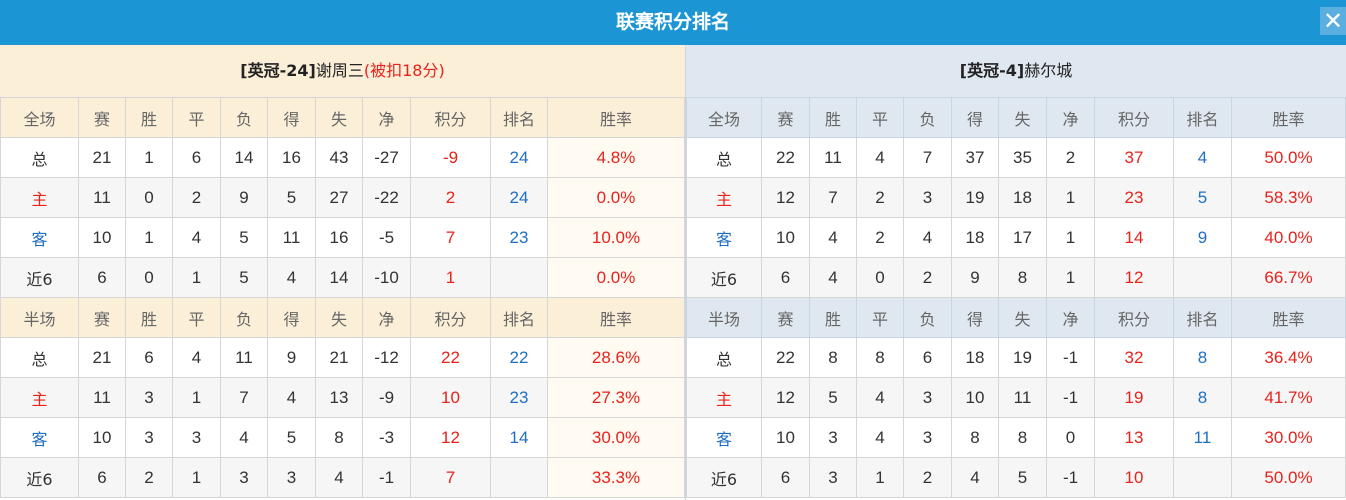  Describe the element at coordinates (278, 70) in the screenshot. I see `home-team-league-rank: [英冠-24]` at that location.